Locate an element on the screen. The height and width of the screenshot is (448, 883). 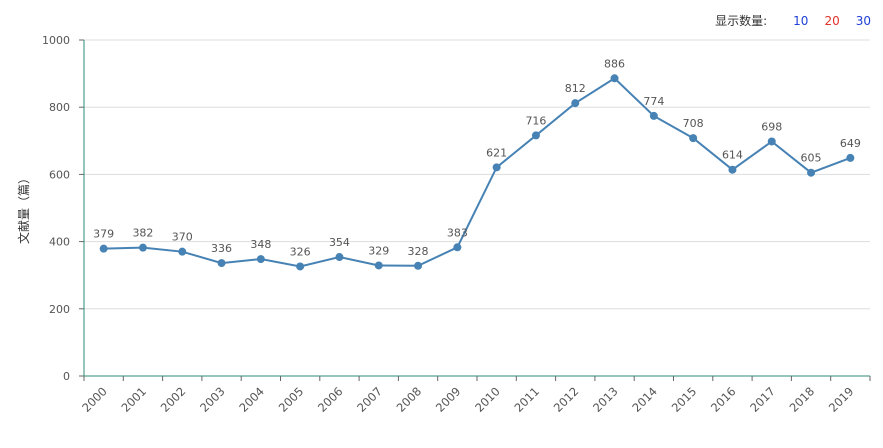
x-tick-label: 2012 is located at coordinates (566, 399).